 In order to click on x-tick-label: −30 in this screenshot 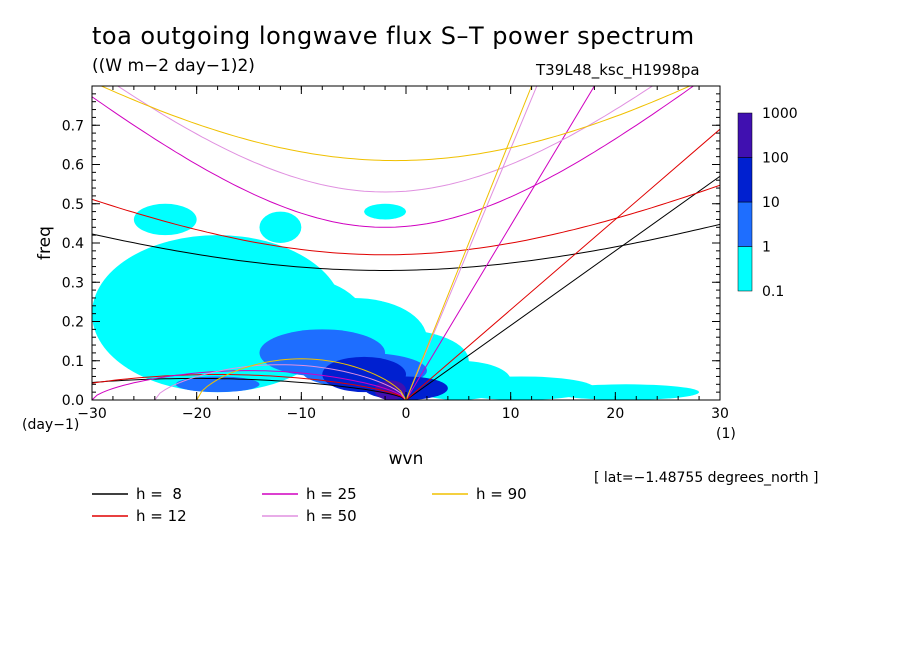, I will do `click(92, 414)`.